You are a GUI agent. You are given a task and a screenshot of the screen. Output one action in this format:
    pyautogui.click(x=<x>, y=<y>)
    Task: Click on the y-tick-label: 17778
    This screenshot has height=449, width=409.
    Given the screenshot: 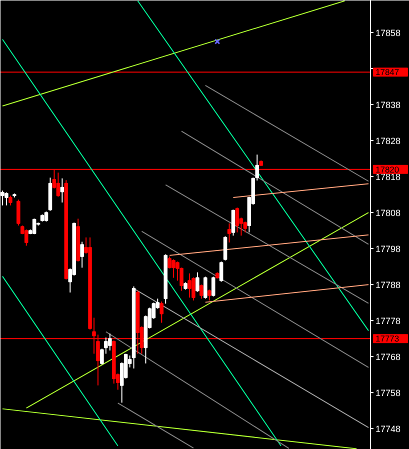 What is the action you would take?
    pyautogui.click(x=388, y=321)
    